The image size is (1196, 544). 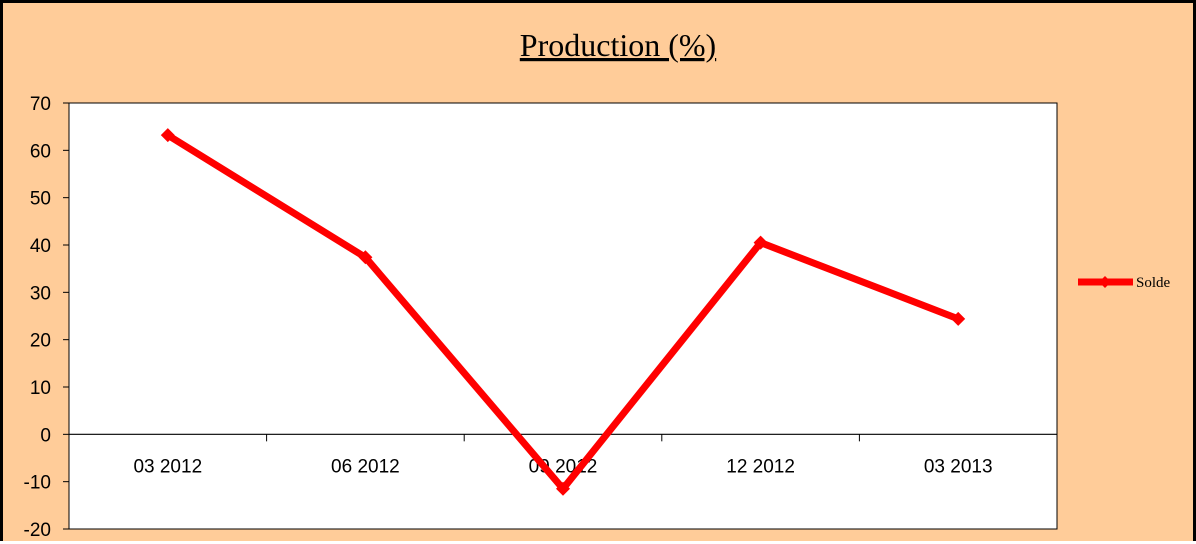 I want to click on legend: Solde, so click(x=1124, y=283).